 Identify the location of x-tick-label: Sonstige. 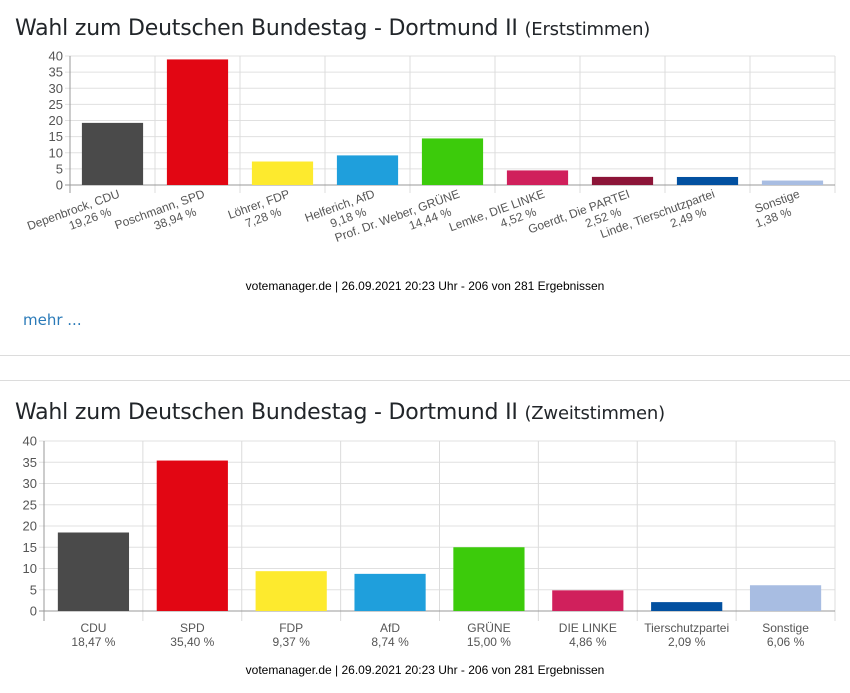
(785, 628).